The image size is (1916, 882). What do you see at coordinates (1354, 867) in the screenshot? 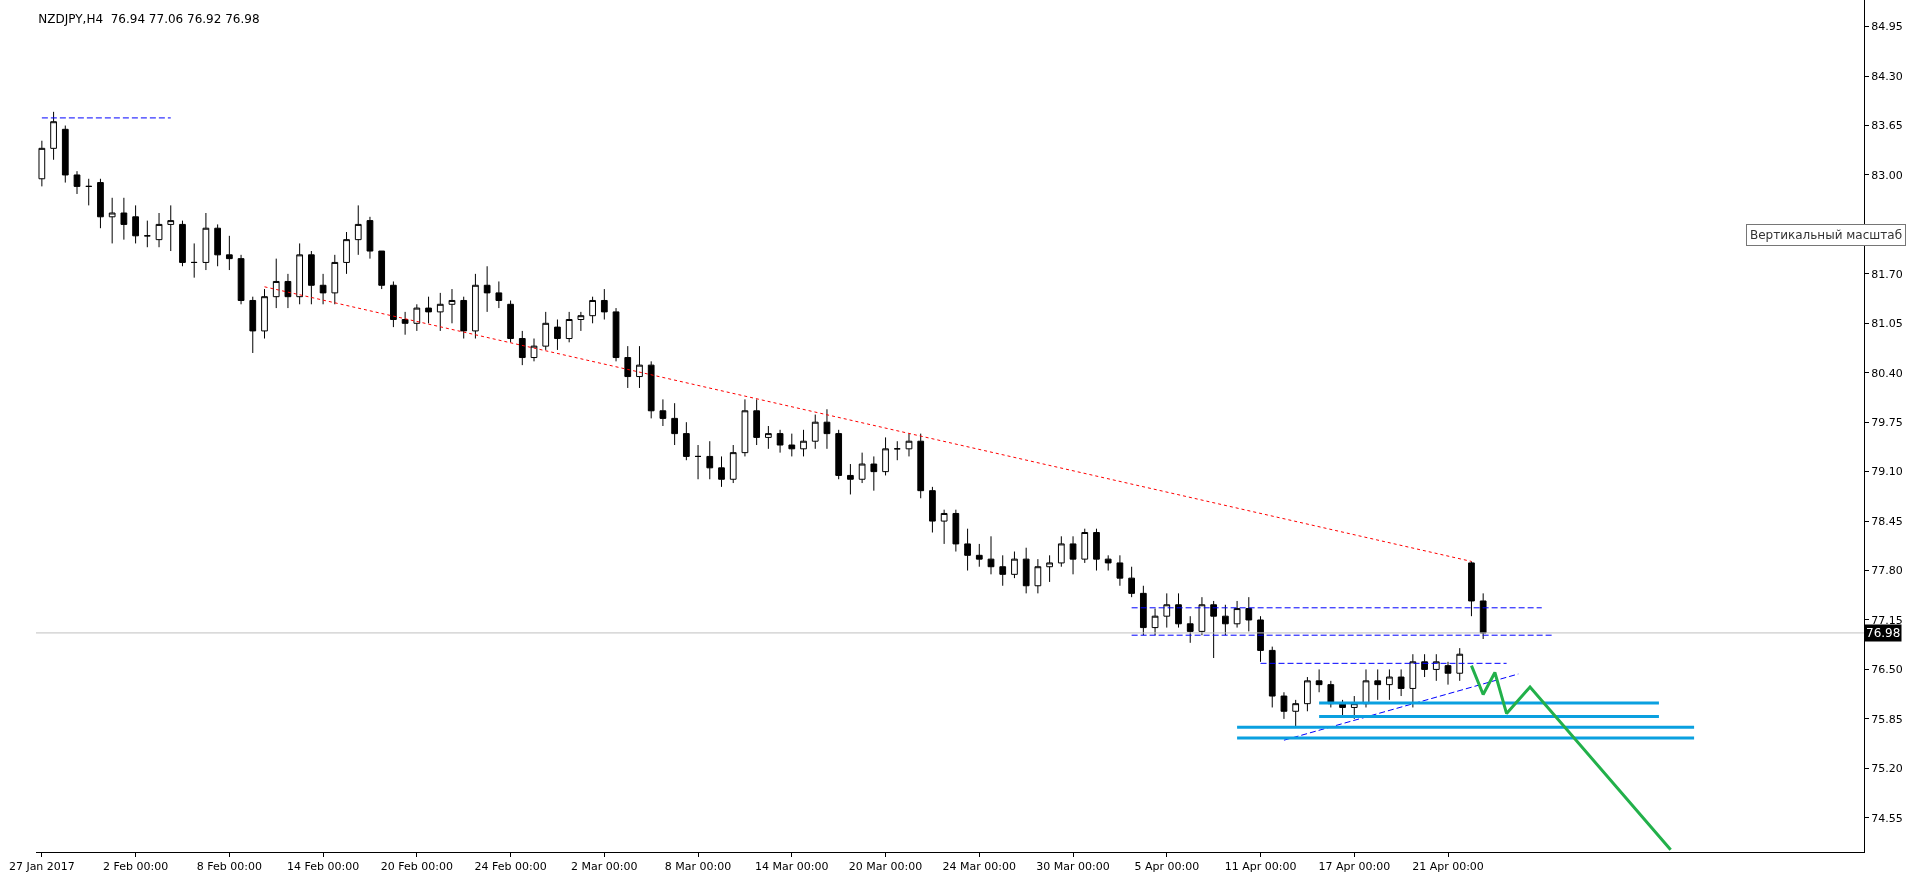
I see `x-tick-label: 17 Apr 00:00` at bounding box center [1354, 867].